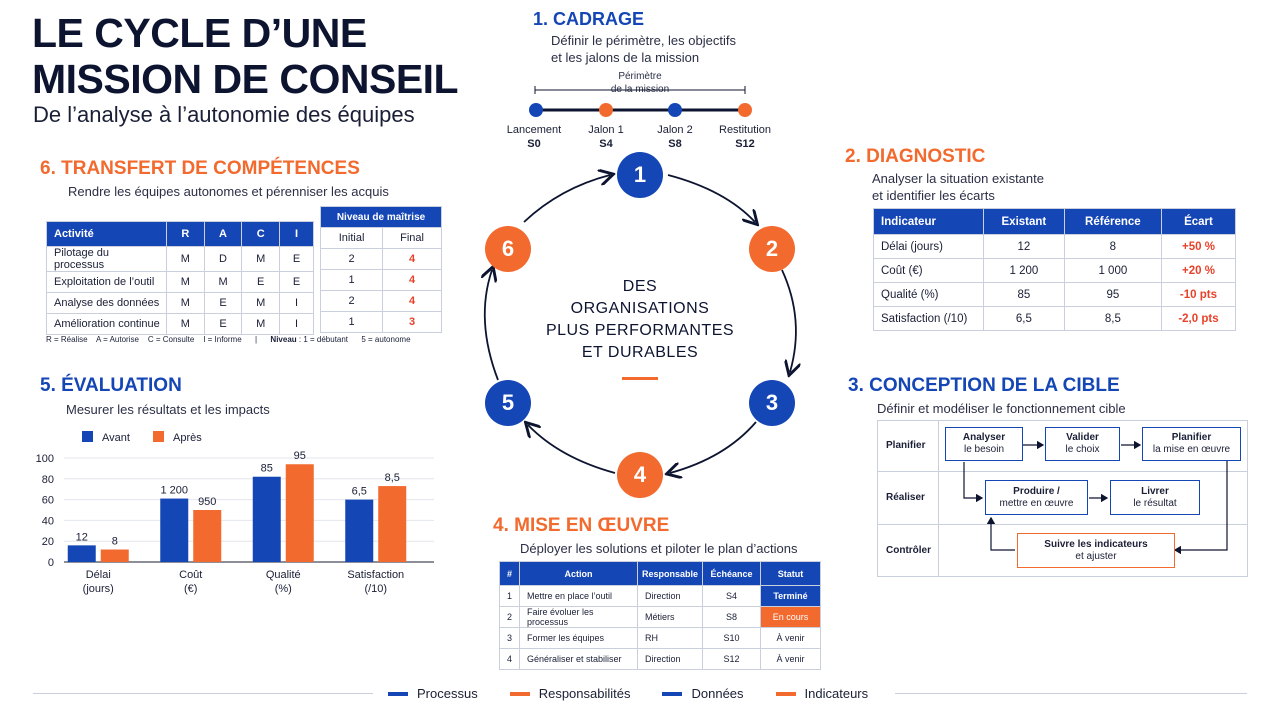 The height and width of the screenshot is (720, 1280). What do you see at coordinates (45, 459) in the screenshot?
I see `y-tick-label: 100` at bounding box center [45, 459].